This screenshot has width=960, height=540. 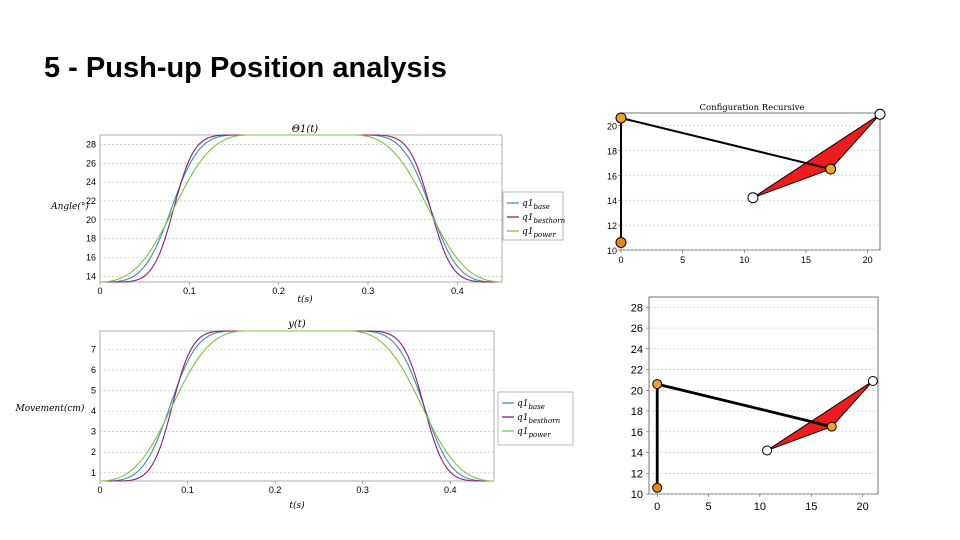 I want to click on movement-chart-title: y(t), so click(x=296, y=324).